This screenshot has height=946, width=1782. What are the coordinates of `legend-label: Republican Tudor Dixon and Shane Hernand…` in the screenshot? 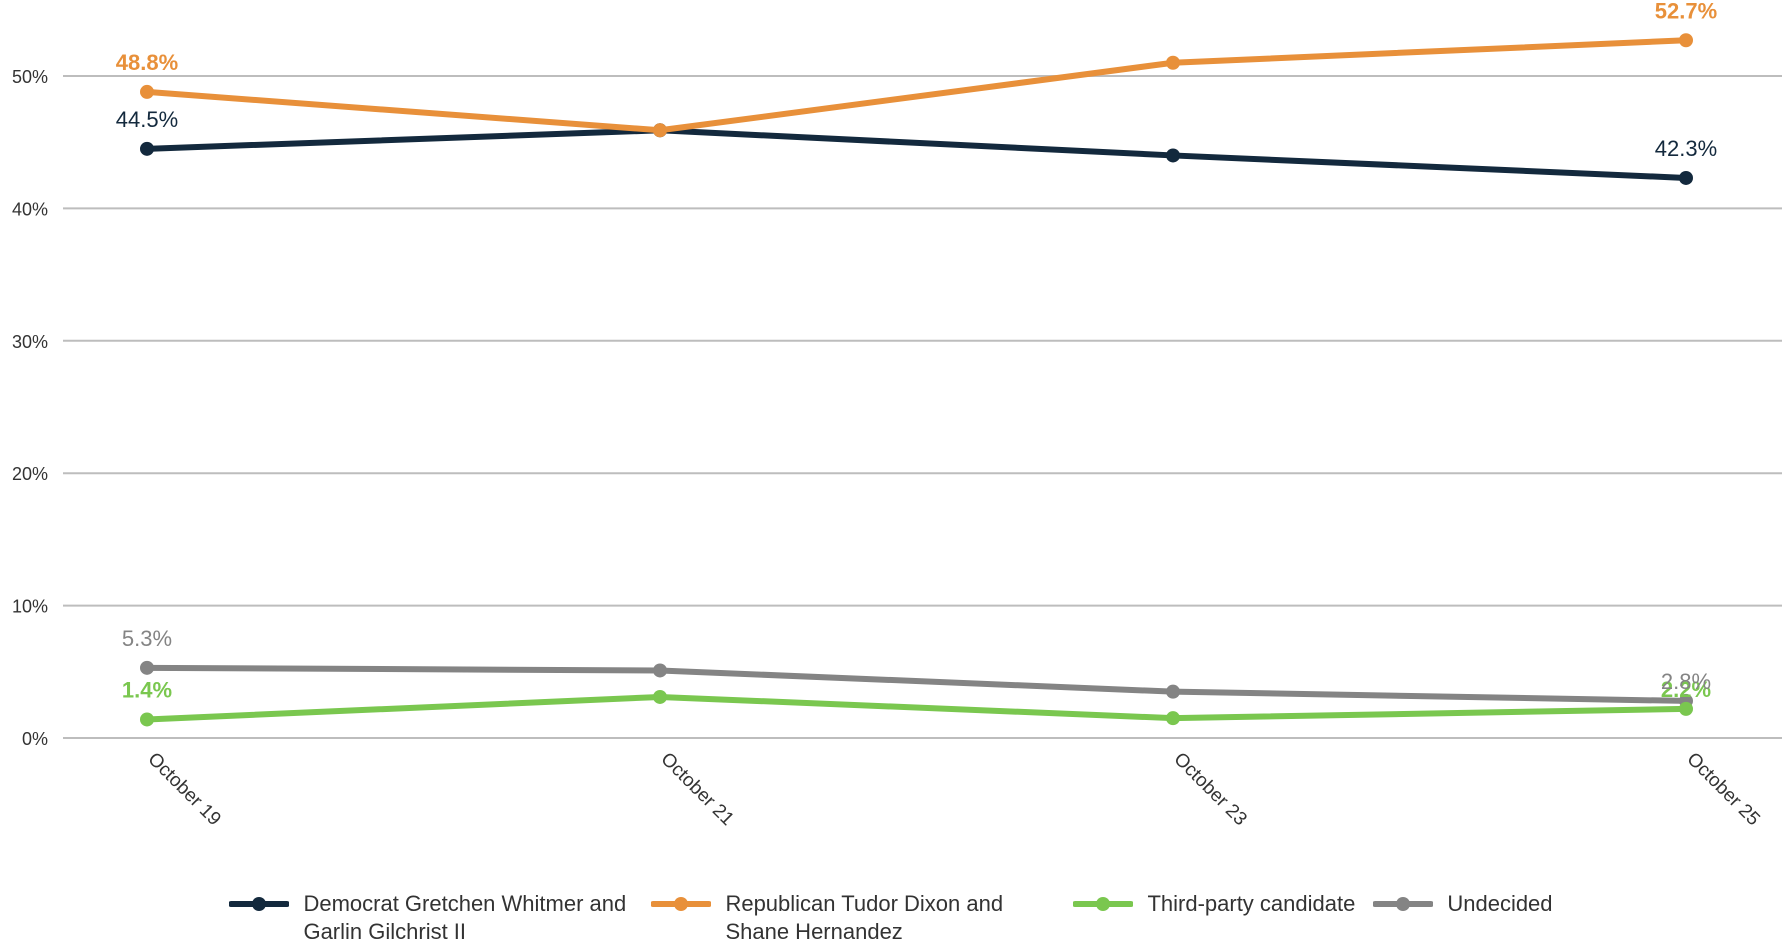 It's located at (864, 917).